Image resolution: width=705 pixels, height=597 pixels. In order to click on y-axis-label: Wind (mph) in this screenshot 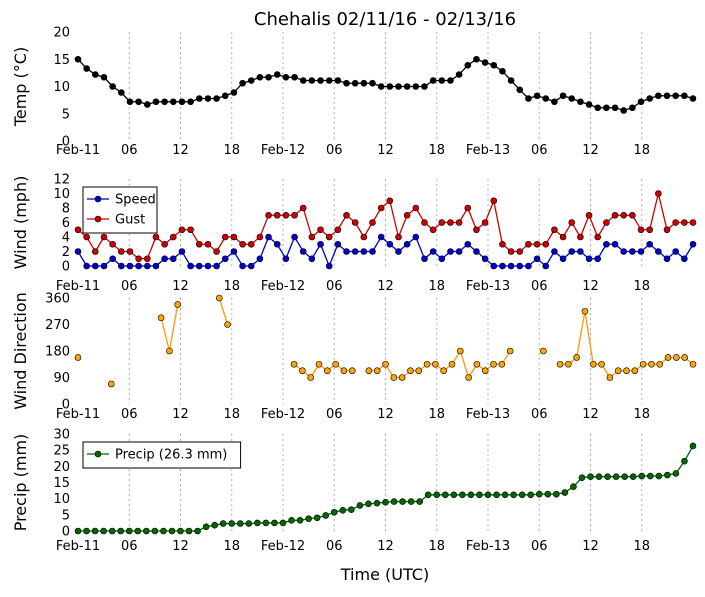, I will do `click(20, 223)`.